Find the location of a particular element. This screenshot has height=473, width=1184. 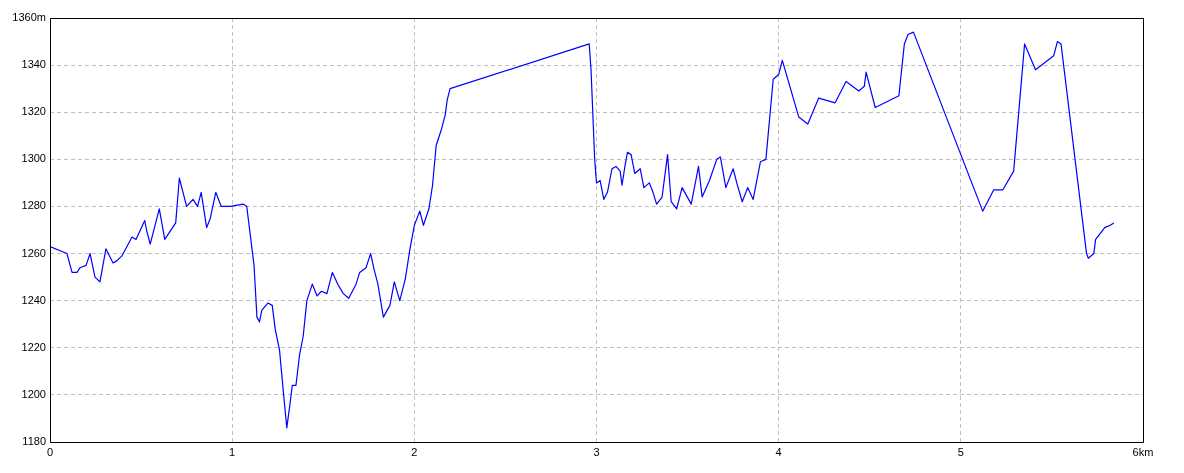

y-tick-label: 1240 is located at coordinates (33, 299).